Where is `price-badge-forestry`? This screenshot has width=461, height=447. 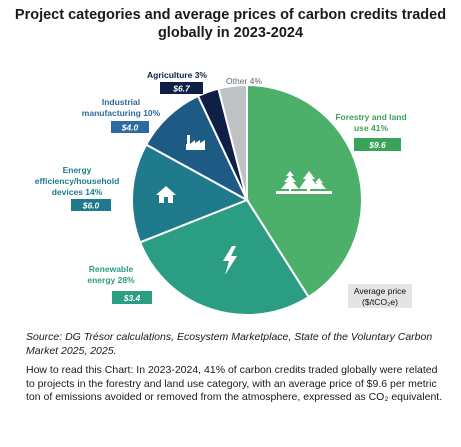
price-badge-forestry is located at coordinates (377, 144).